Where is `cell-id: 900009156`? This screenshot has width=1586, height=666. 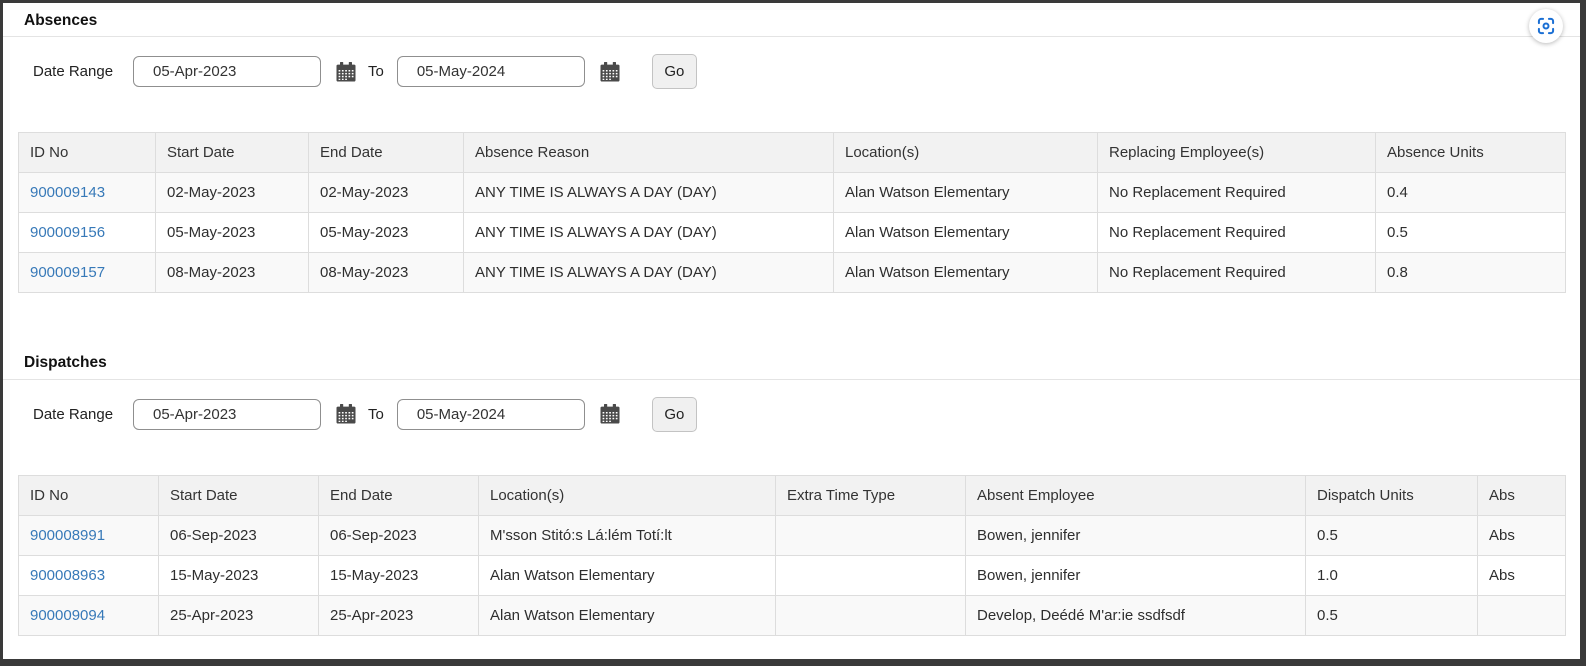 cell-id: 900009156 is located at coordinates (87, 233).